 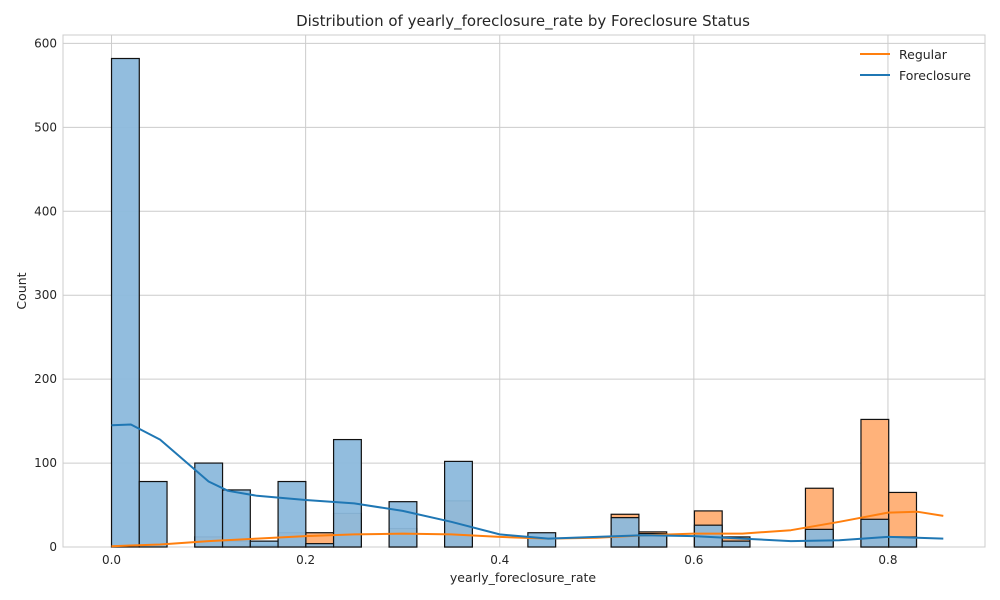 I want to click on x-tick-label: 0.6, so click(x=693, y=560).